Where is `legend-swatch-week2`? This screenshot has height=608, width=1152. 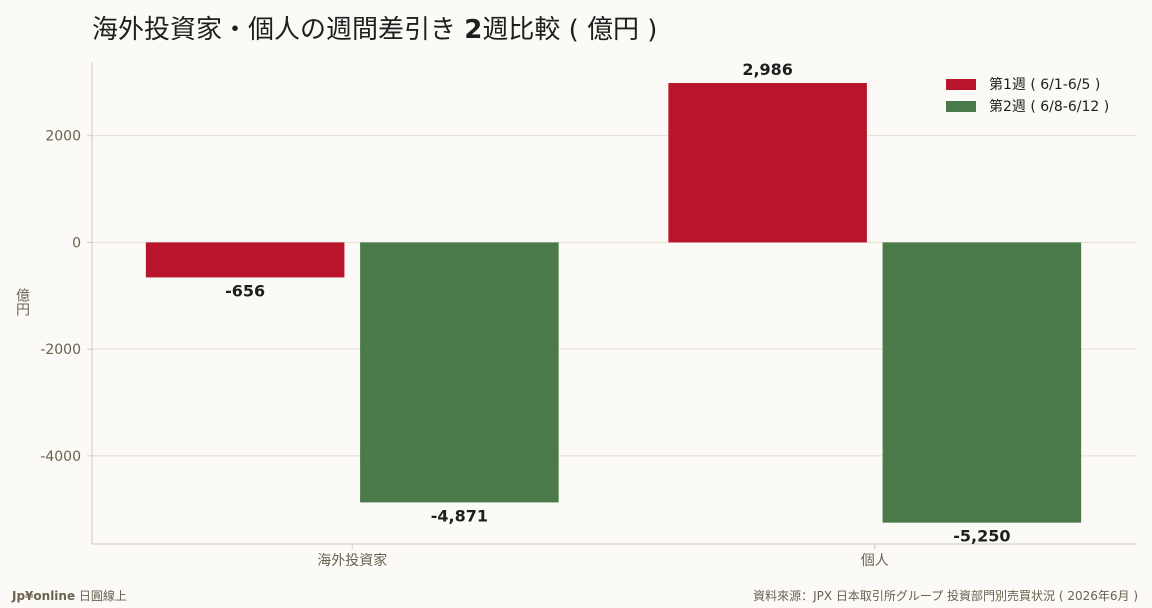
legend-swatch-week2 is located at coordinates (961, 106).